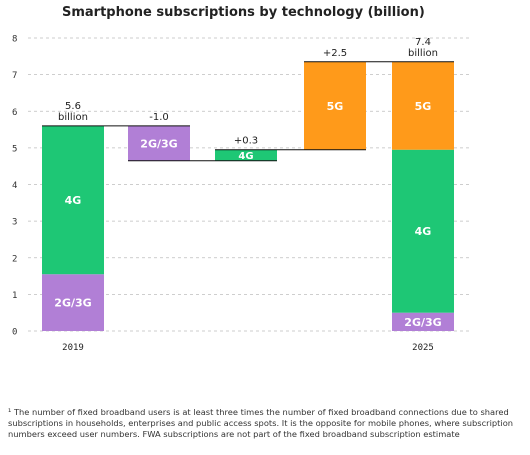 The height and width of the screenshot is (455, 530). What do you see at coordinates (246, 141) in the screenshot?
I see `value-label: +0.3` at bounding box center [246, 141].